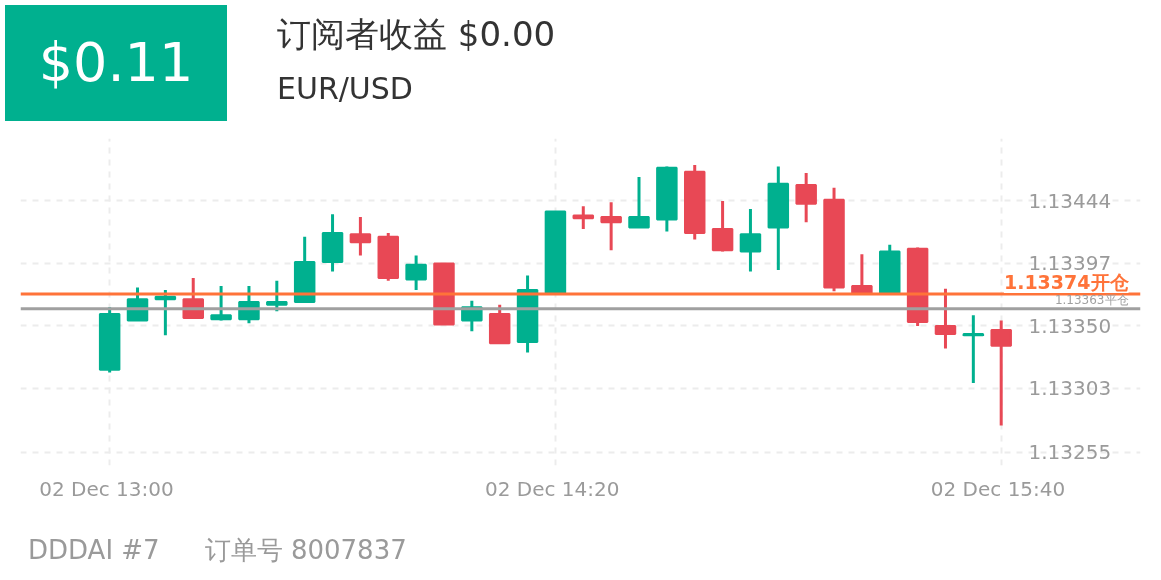 This screenshot has height=580, width=1161. Describe the element at coordinates (106, 488) in the screenshot. I see `x-tick-label: 02 Dec 13:00` at that location.